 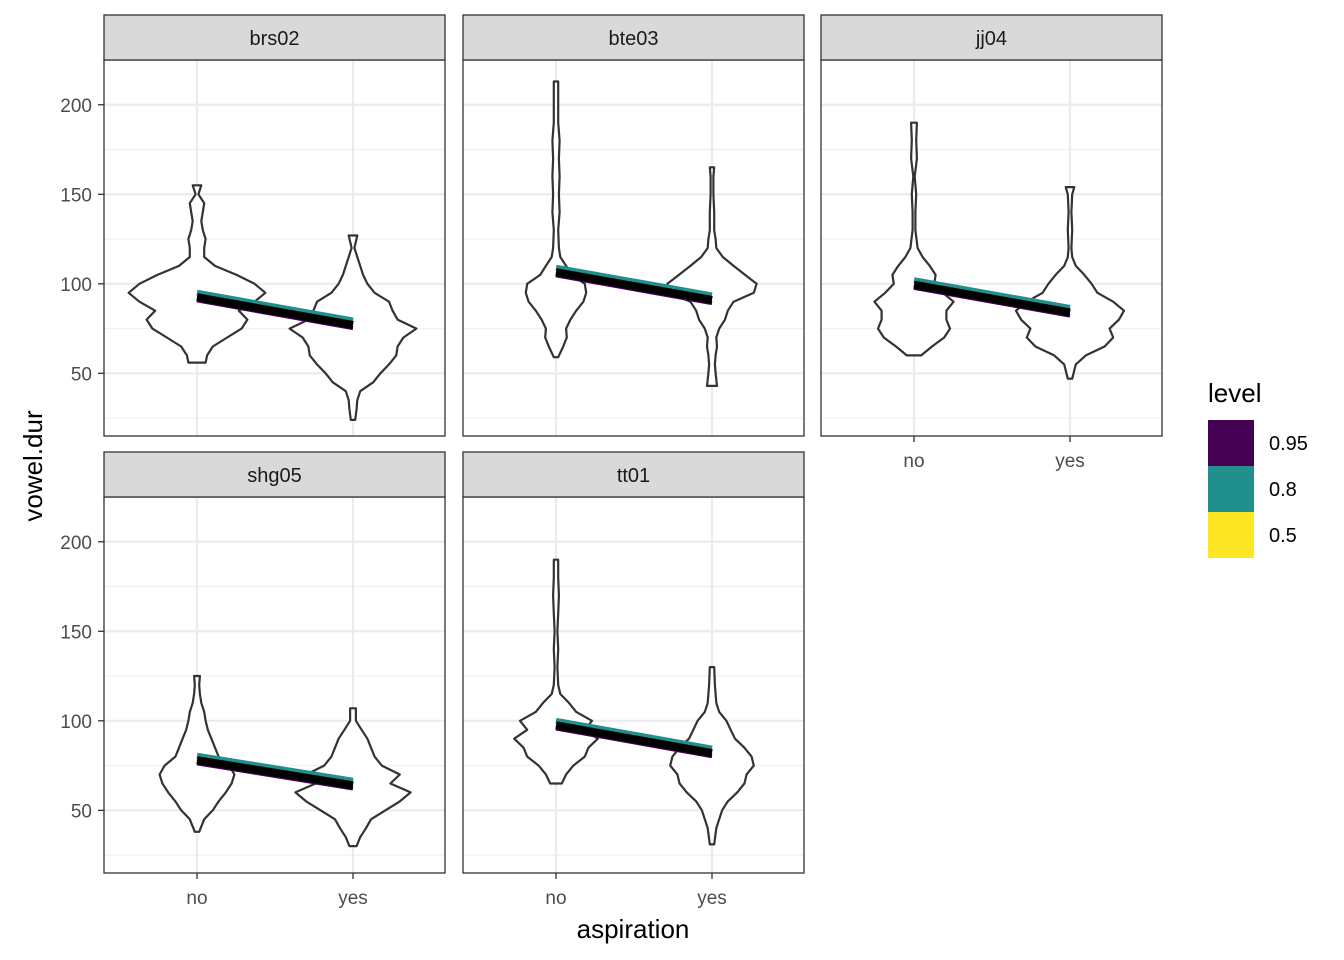 What do you see at coordinates (1231, 489) in the screenshot?
I see `legend-key-0.8` at bounding box center [1231, 489].